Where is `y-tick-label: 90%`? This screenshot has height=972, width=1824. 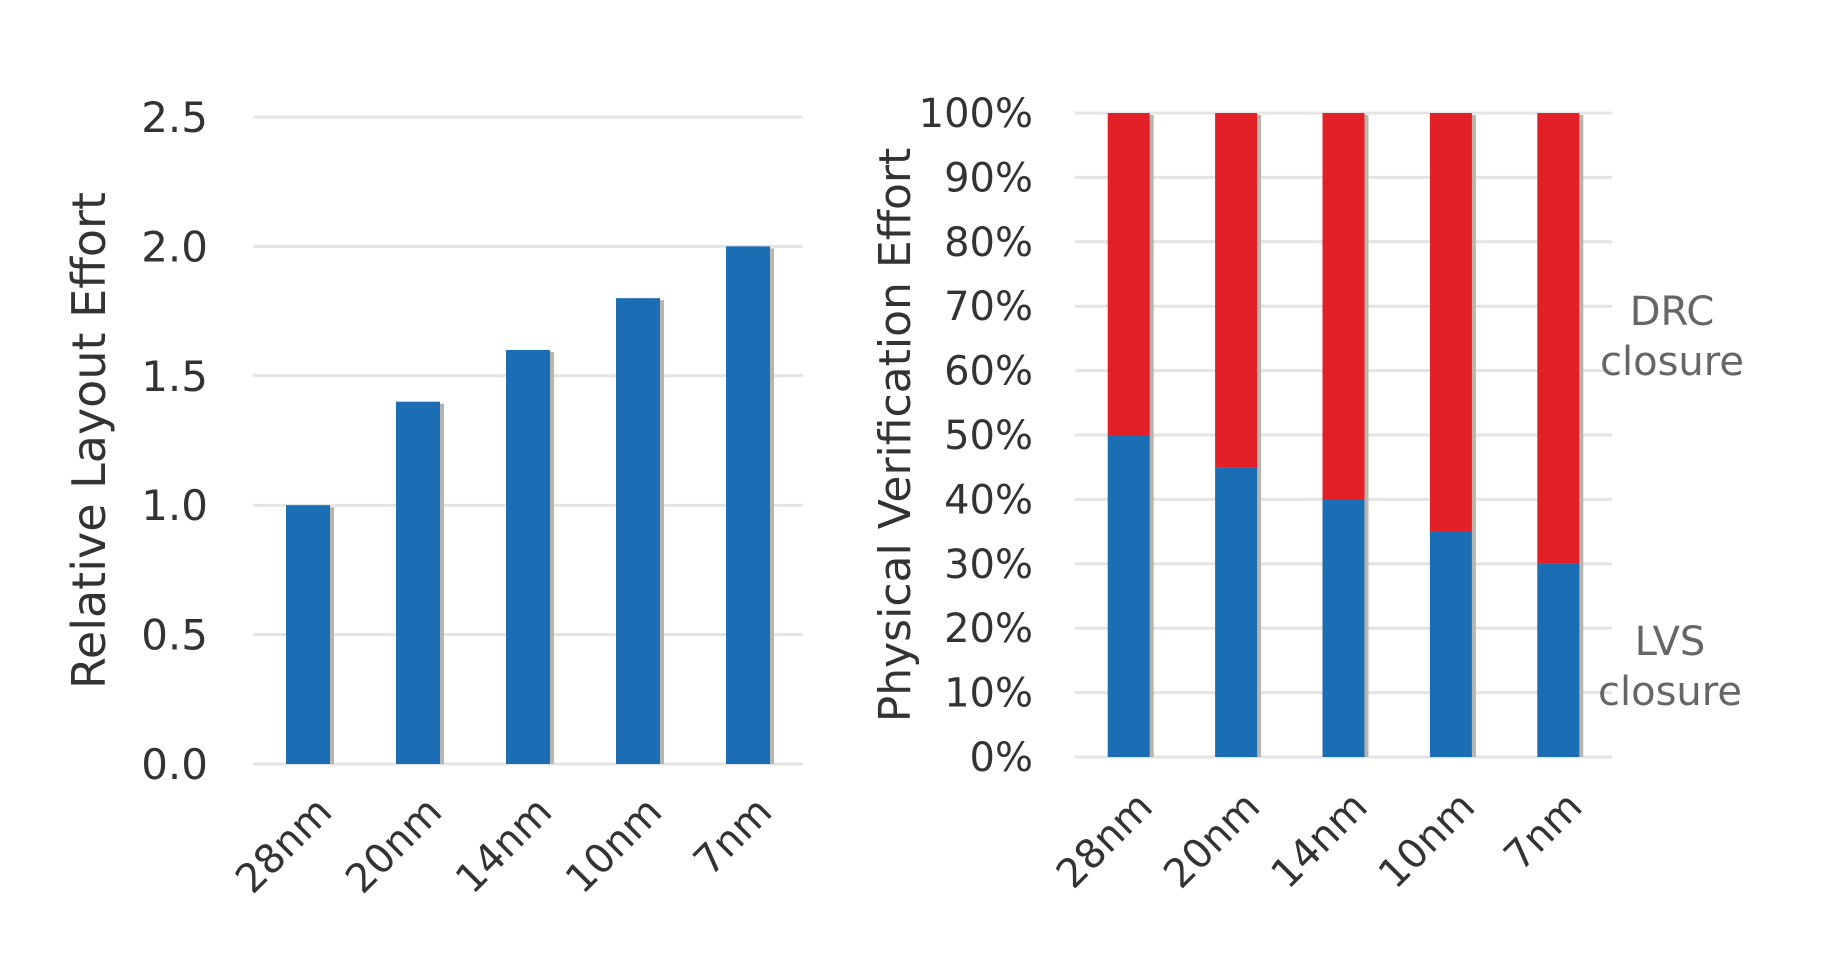 y-tick-label: 90% is located at coordinates (988, 178).